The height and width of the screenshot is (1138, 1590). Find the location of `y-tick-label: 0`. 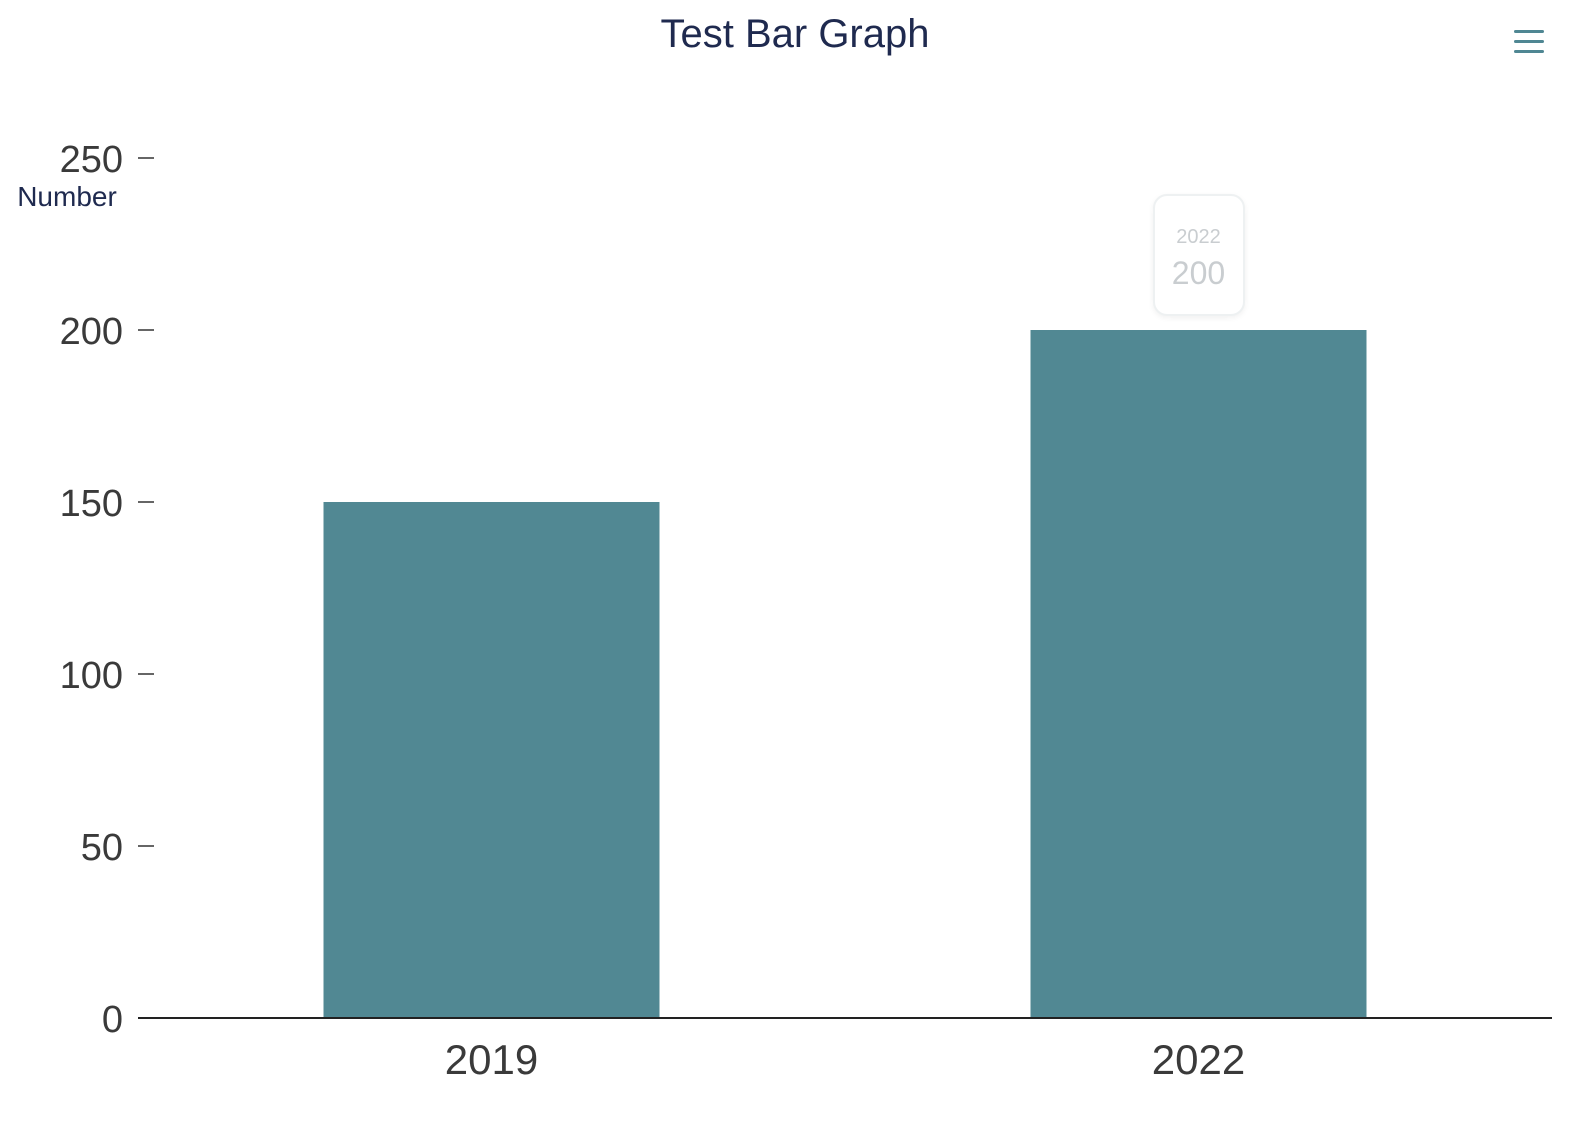

y-tick-label: 0 is located at coordinates (112, 1020).